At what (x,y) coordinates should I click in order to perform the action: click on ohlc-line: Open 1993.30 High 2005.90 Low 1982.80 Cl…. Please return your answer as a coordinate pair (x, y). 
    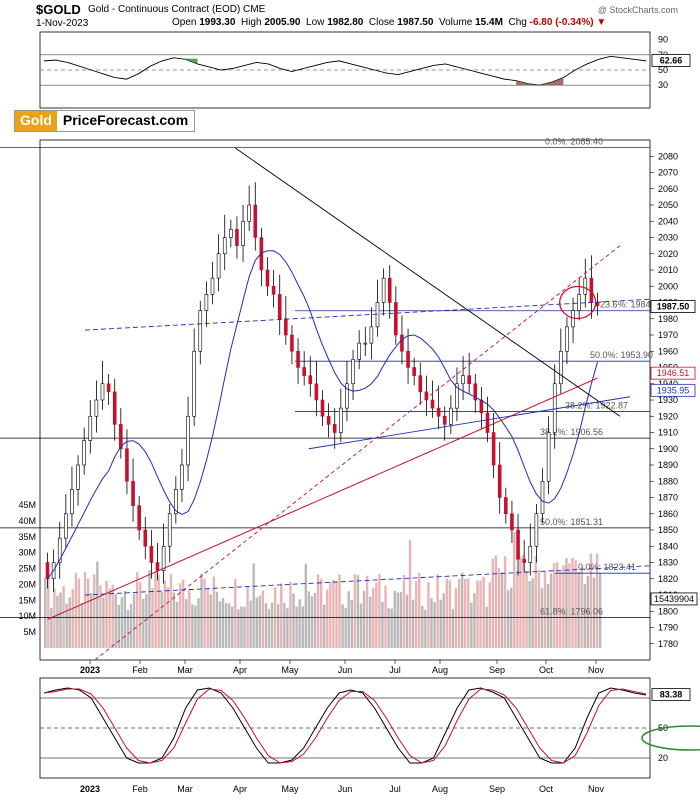
    Looking at the image, I should click on (389, 22).